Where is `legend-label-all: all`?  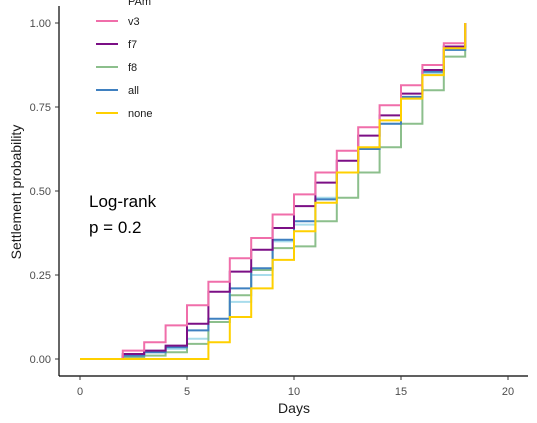
legend-label-all: all is located at coordinates (133, 91).